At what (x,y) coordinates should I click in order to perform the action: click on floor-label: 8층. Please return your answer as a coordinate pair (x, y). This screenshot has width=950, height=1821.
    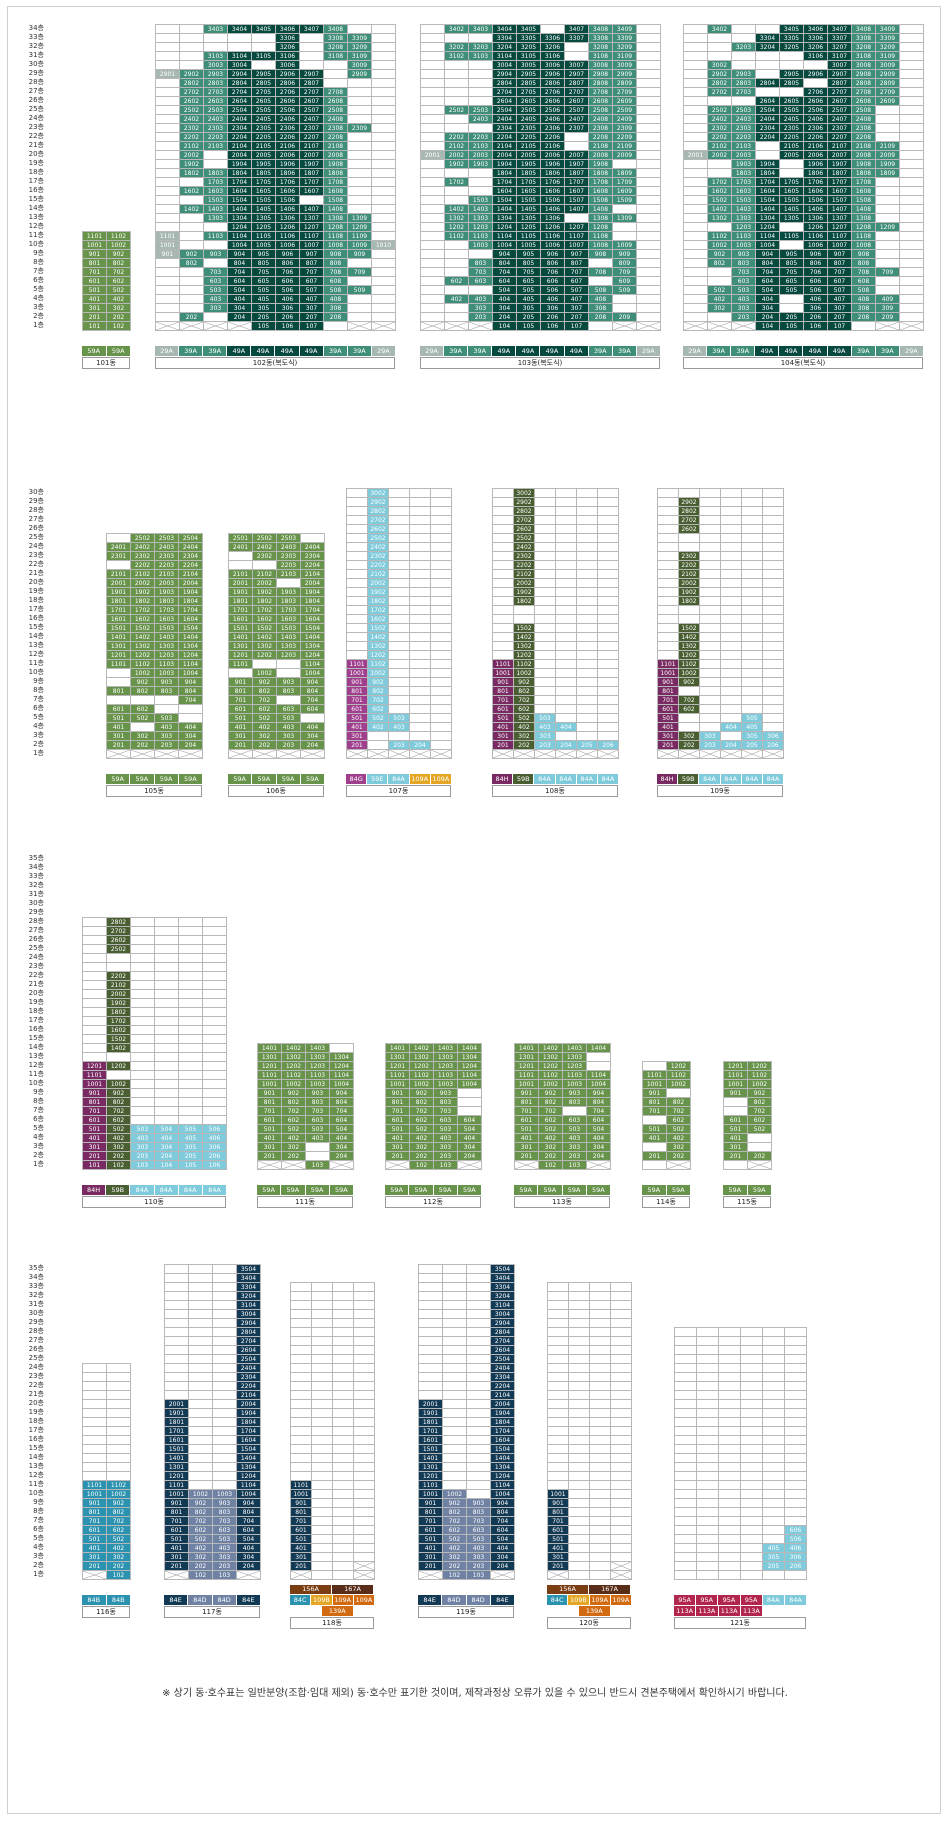
    Looking at the image, I should click on (38, 262).